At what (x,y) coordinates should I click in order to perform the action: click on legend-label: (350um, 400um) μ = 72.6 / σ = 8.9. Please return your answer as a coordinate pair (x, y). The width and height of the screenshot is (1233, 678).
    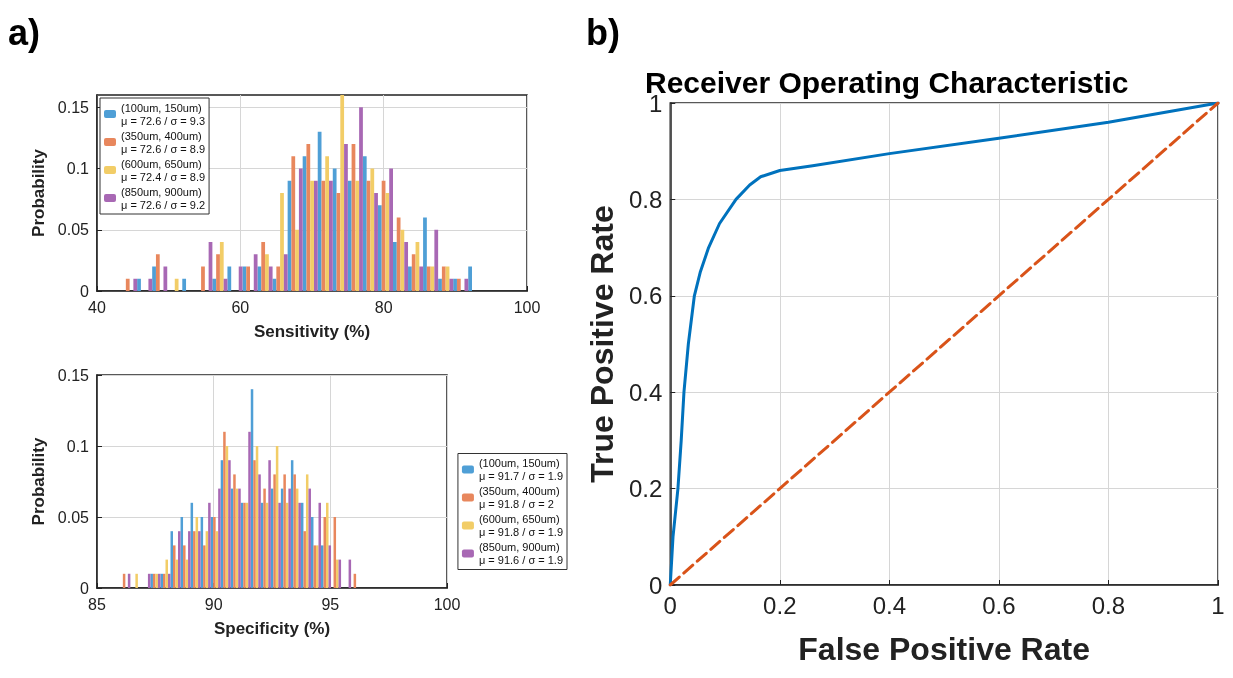
    Looking at the image, I should click on (163, 142).